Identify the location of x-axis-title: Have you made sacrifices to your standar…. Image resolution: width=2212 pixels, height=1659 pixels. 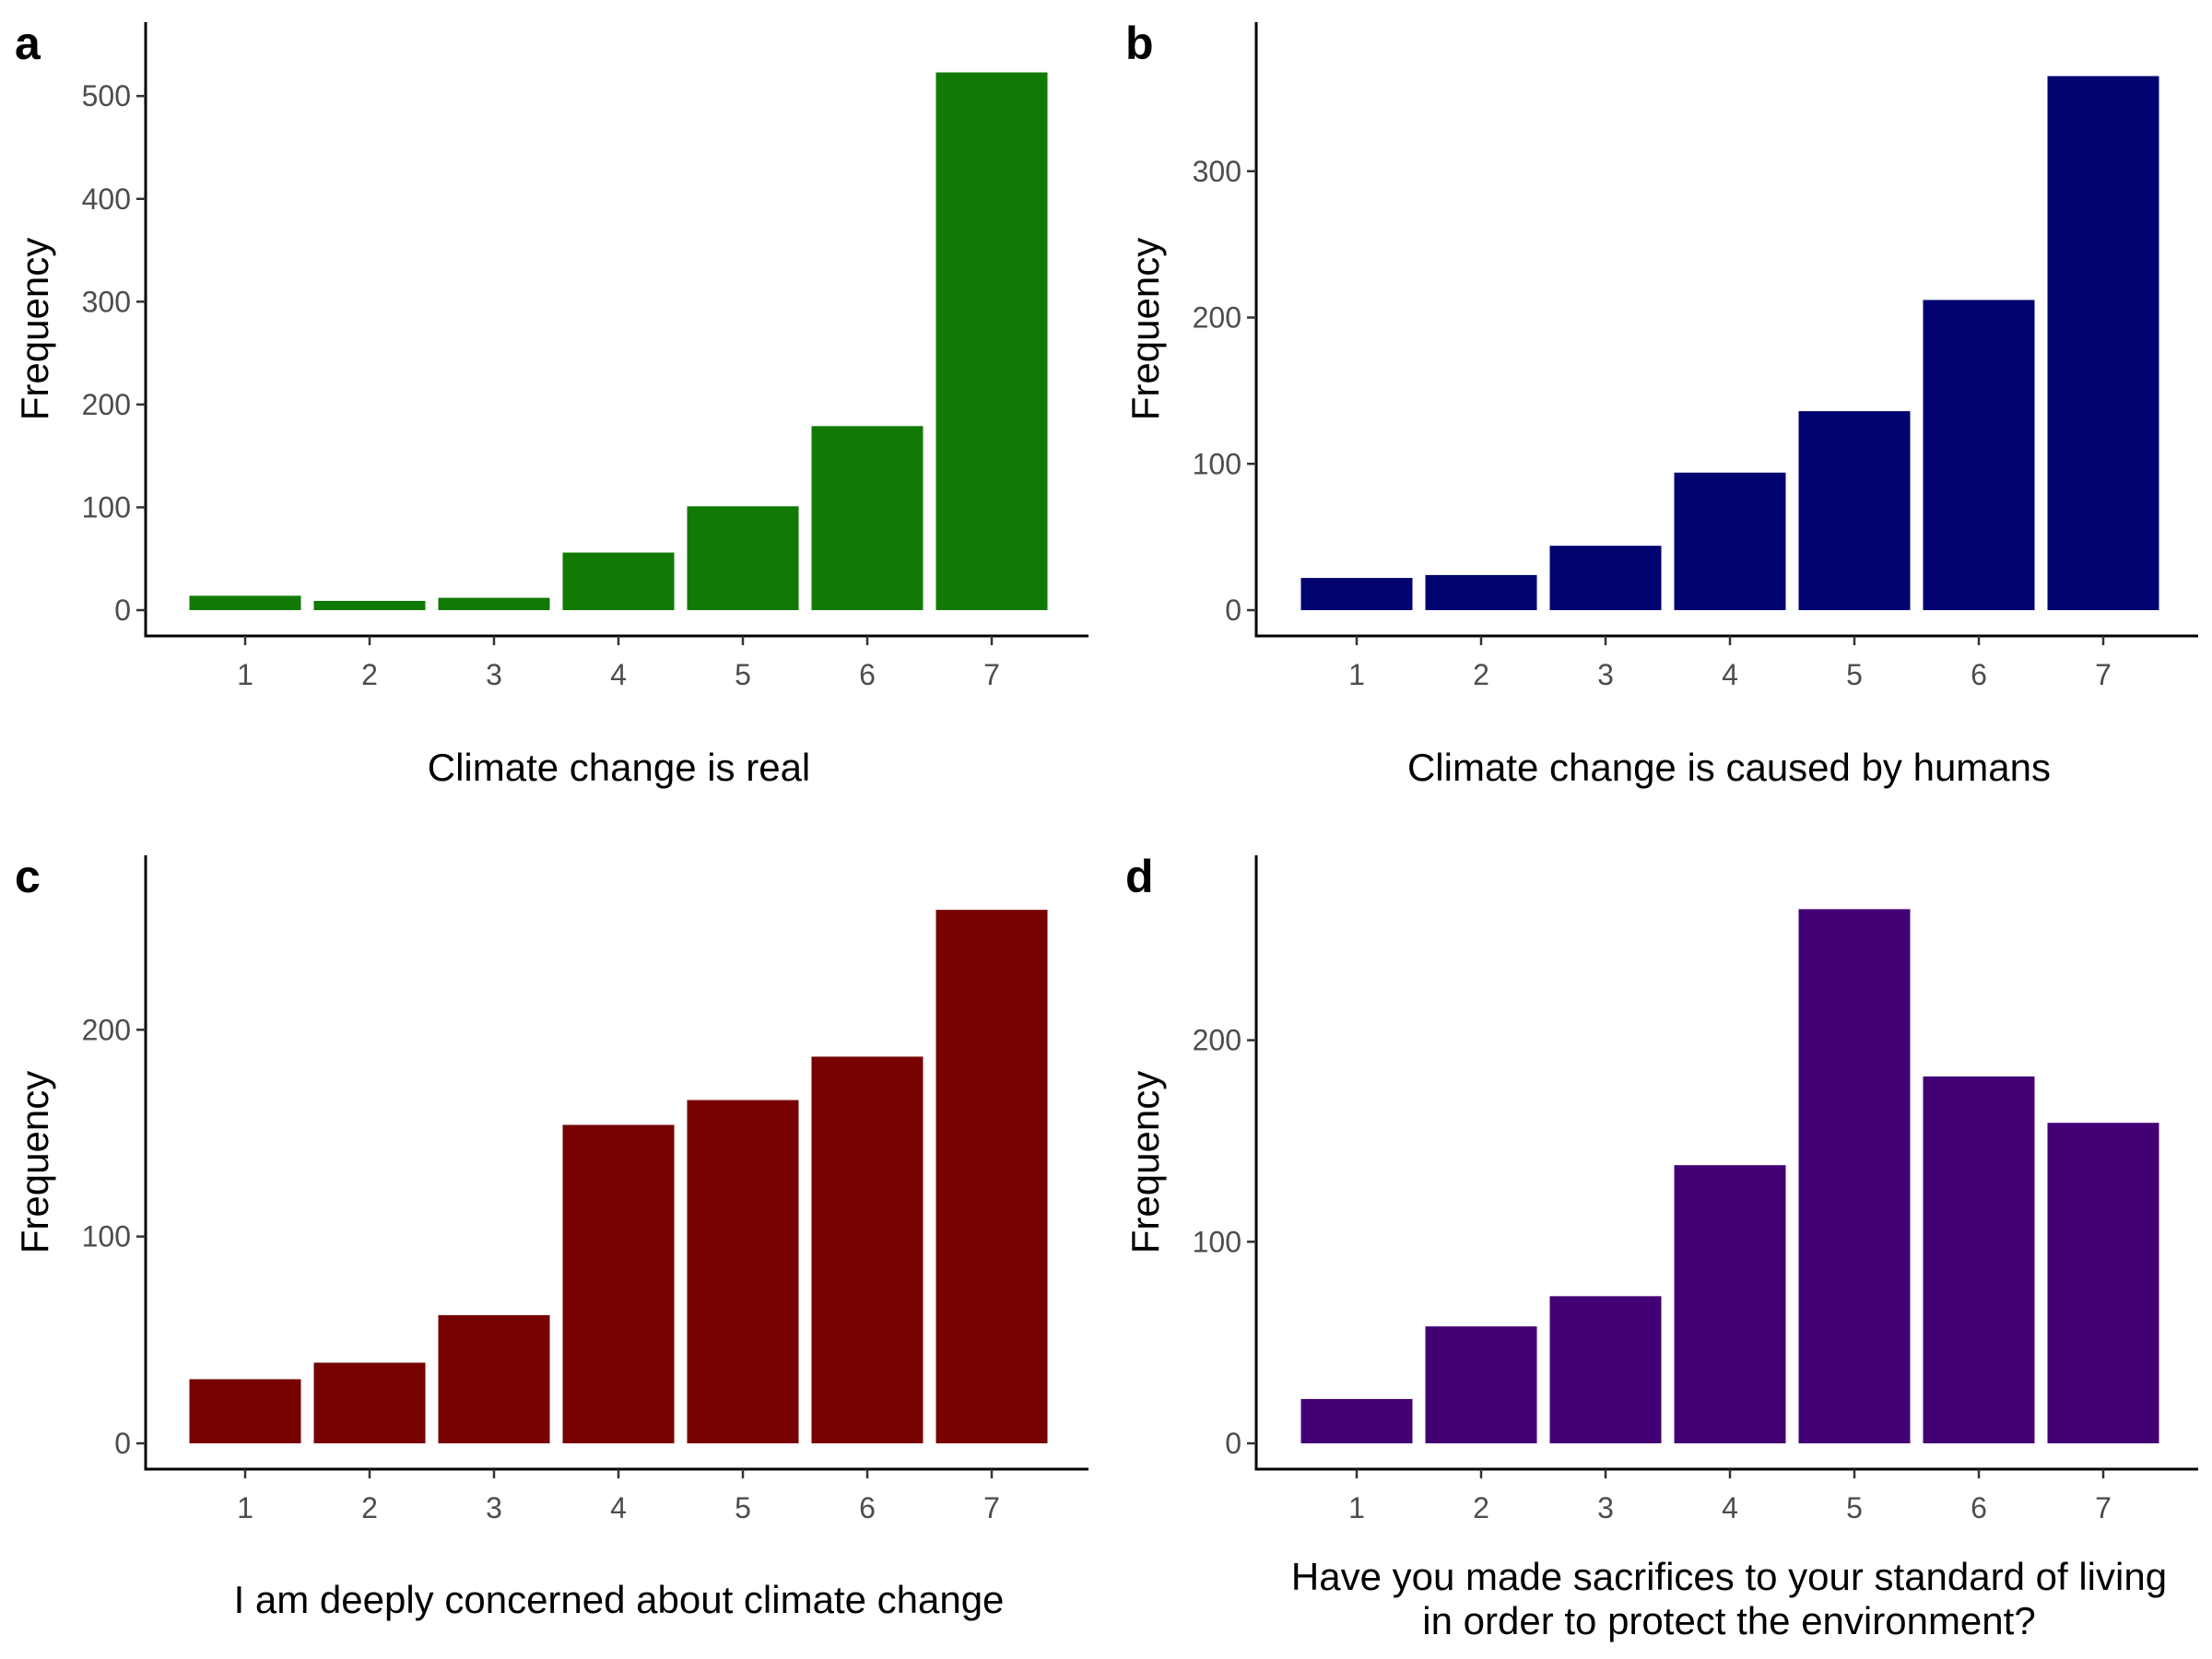
(1729, 1576).